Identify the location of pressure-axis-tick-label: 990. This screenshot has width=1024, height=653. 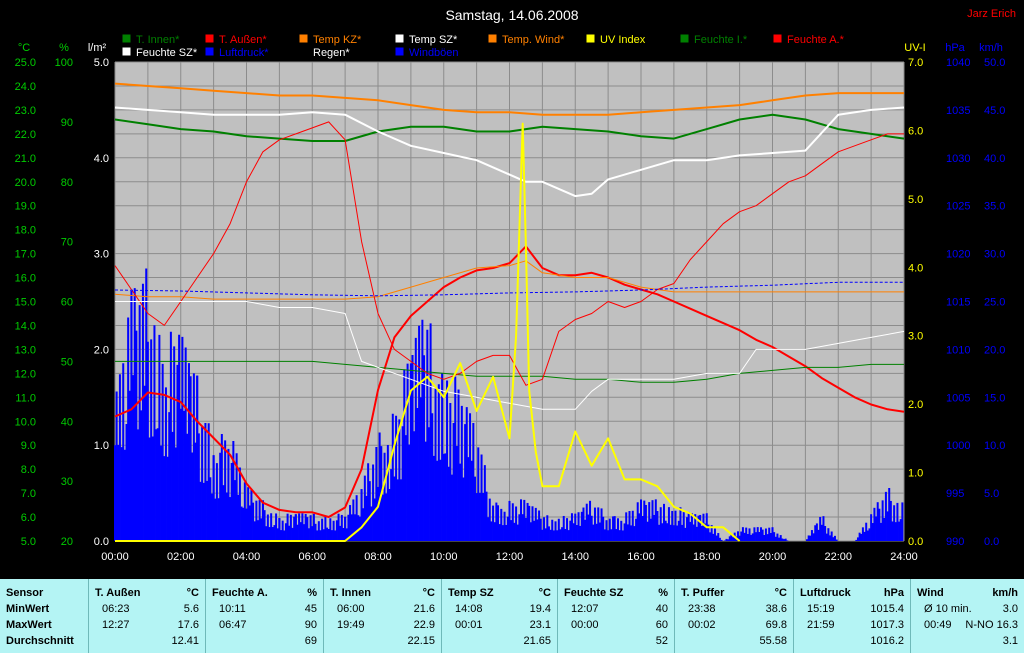
(955, 542).